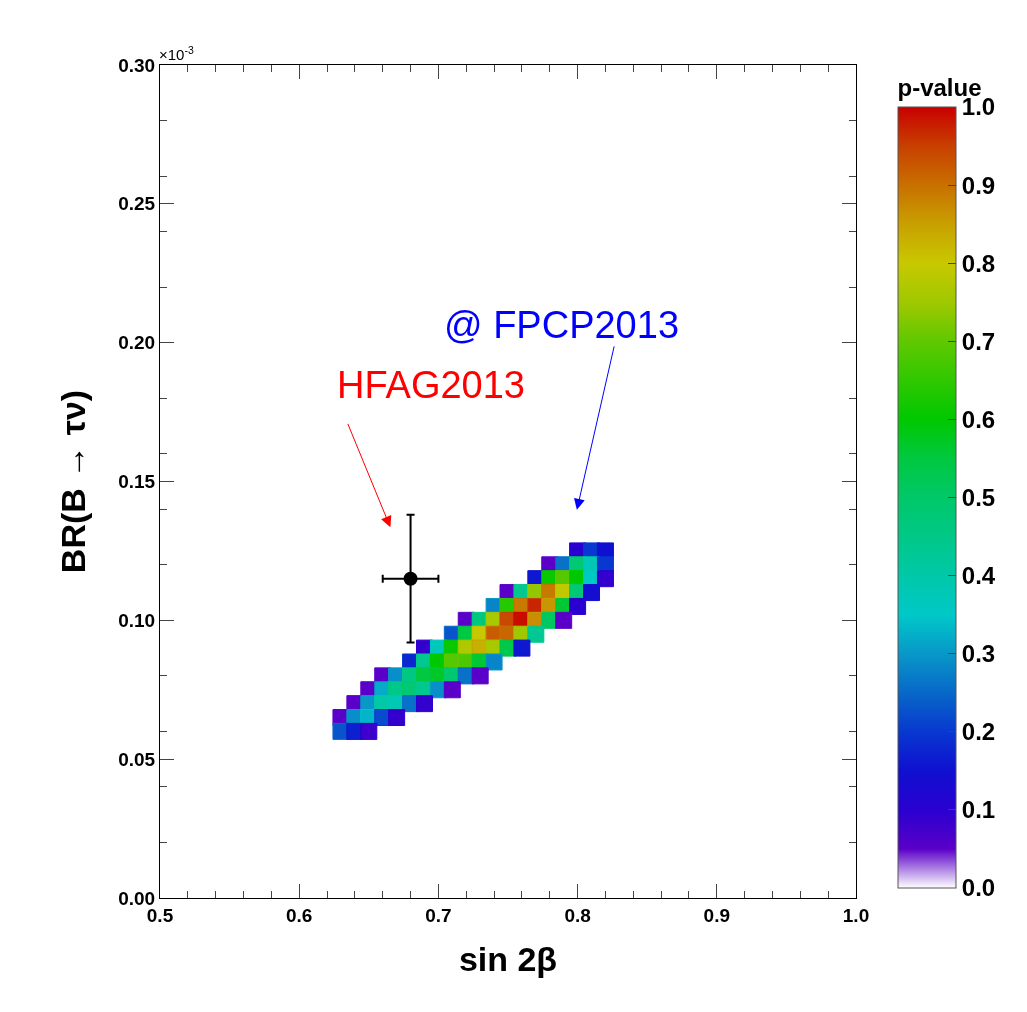  What do you see at coordinates (978, 263) in the screenshot?
I see `color-bar-label: 0.8` at bounding box center [978, 263].